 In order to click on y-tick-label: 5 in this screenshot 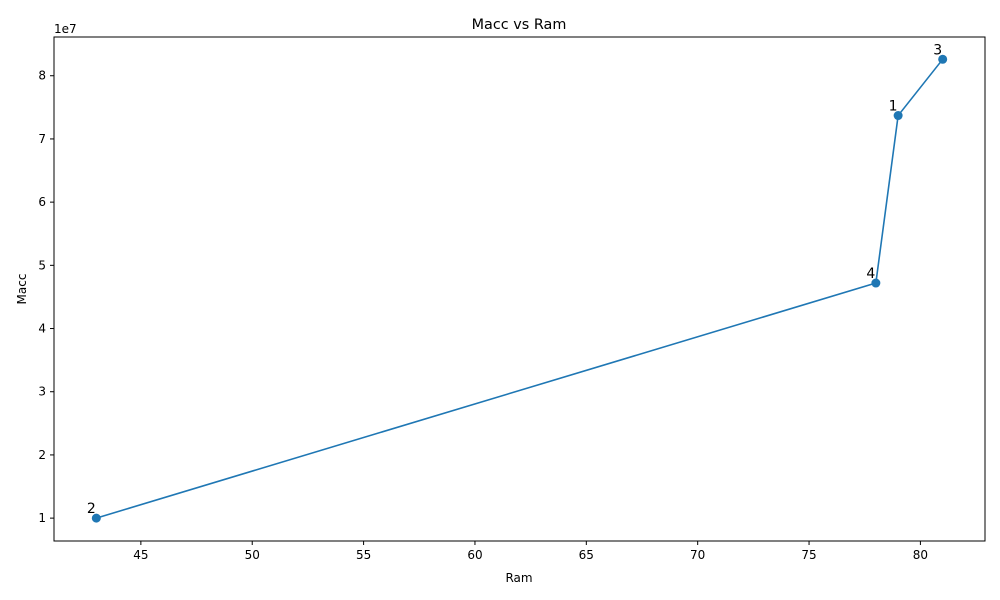, I will do `click(42, 265)`.